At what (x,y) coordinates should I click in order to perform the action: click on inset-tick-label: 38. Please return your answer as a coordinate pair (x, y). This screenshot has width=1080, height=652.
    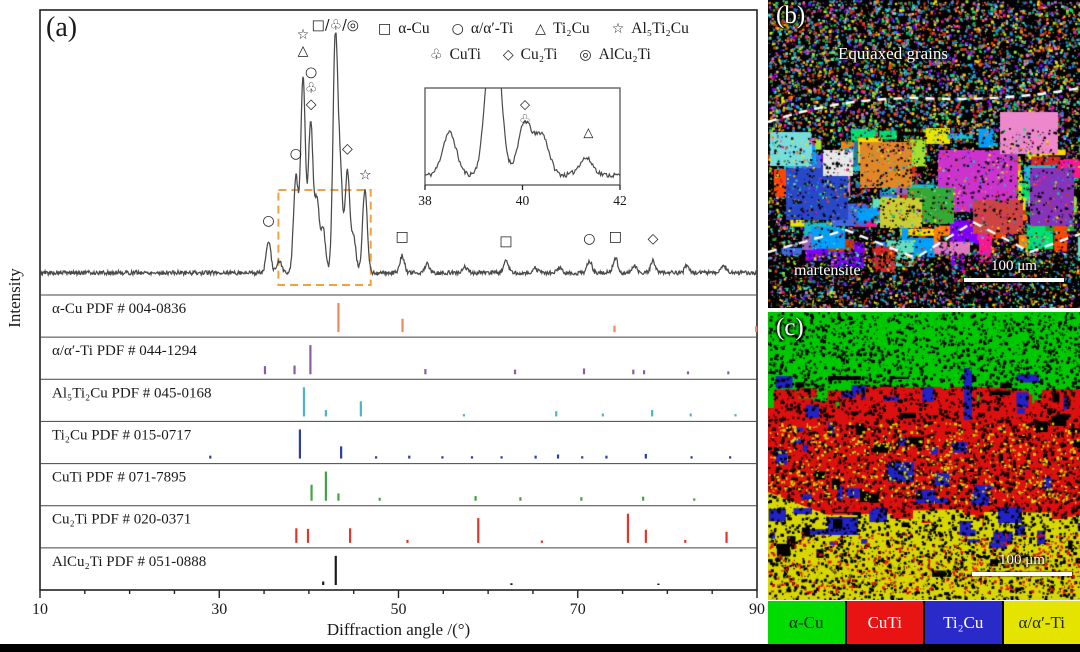
    Looking at the image, I should click on (425, 200).